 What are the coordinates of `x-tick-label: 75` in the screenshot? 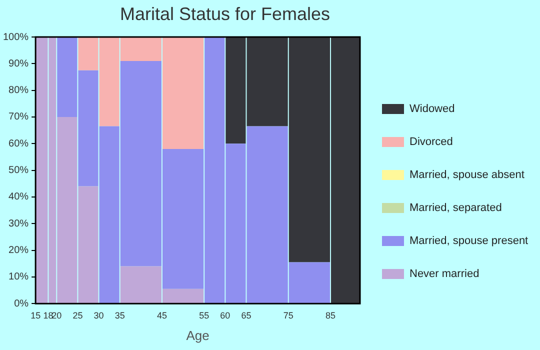 It's located at (288, 315).